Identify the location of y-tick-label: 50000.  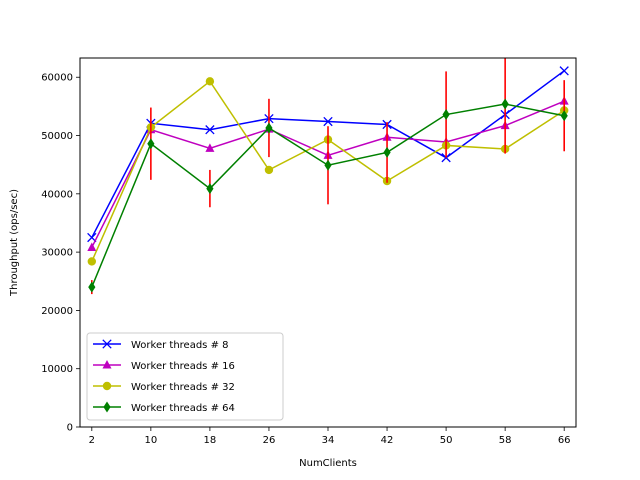
(57, 136).